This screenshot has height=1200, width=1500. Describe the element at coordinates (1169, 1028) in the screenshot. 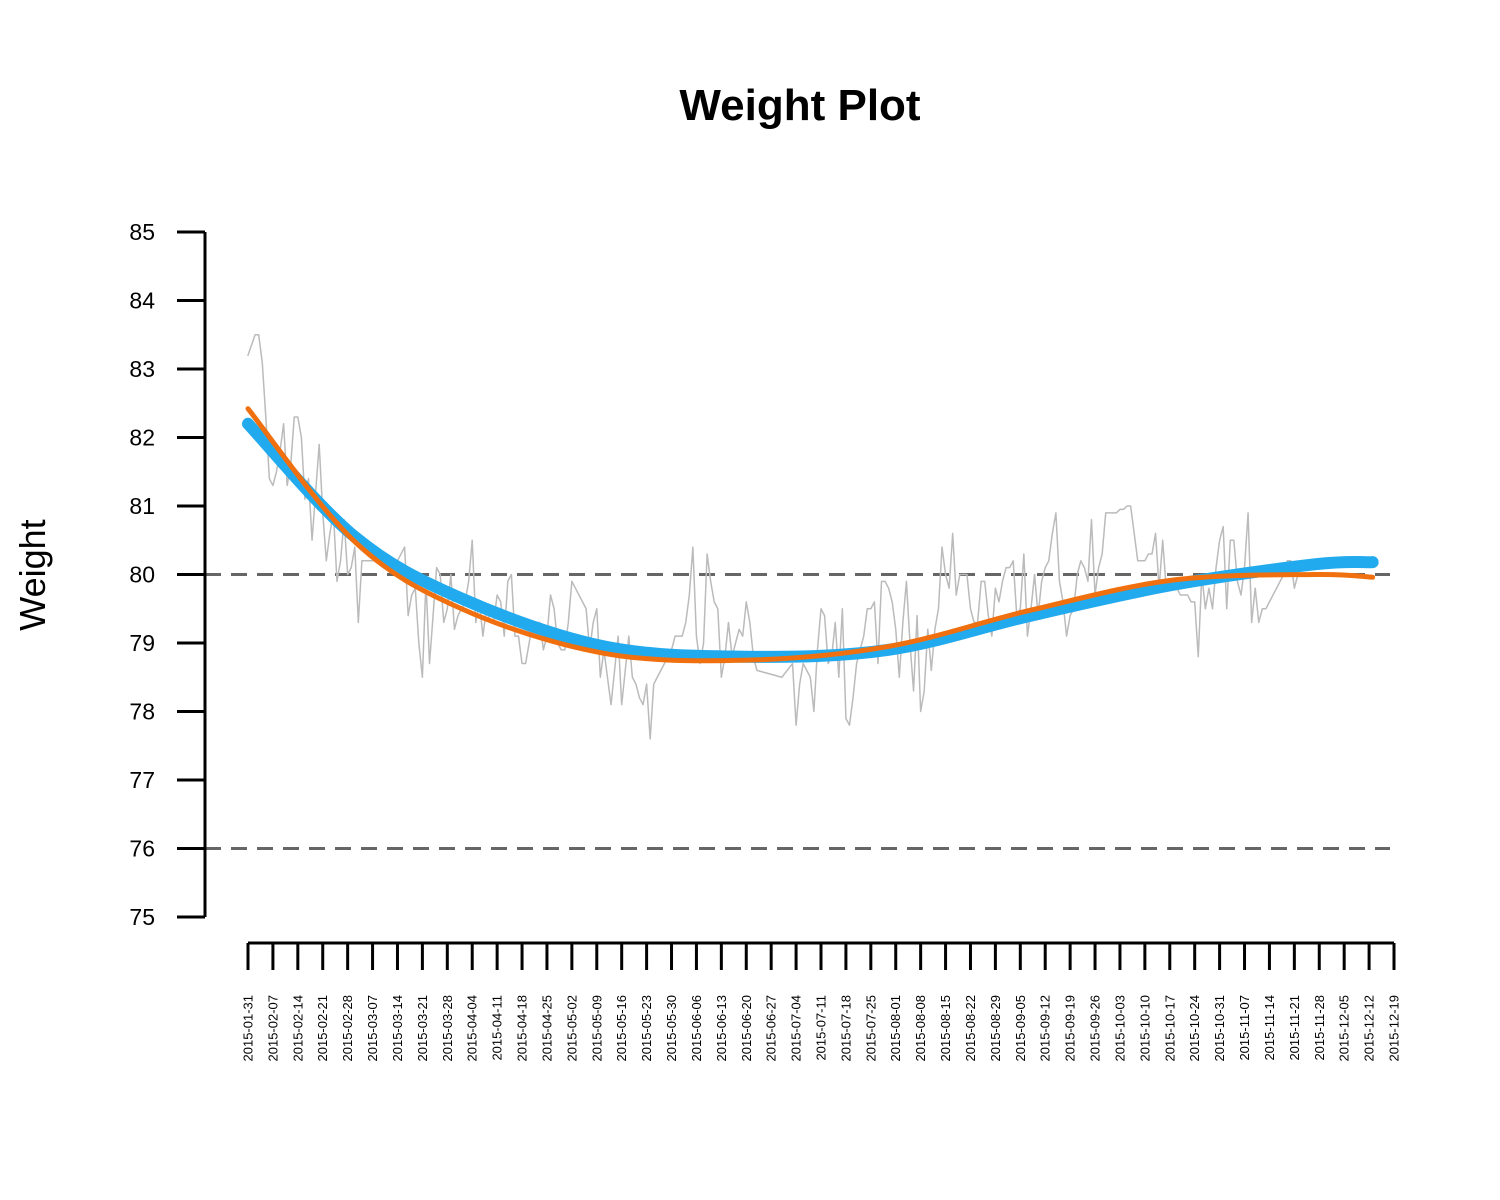

I see `x-tick-label: 2015-10-17` at that location.